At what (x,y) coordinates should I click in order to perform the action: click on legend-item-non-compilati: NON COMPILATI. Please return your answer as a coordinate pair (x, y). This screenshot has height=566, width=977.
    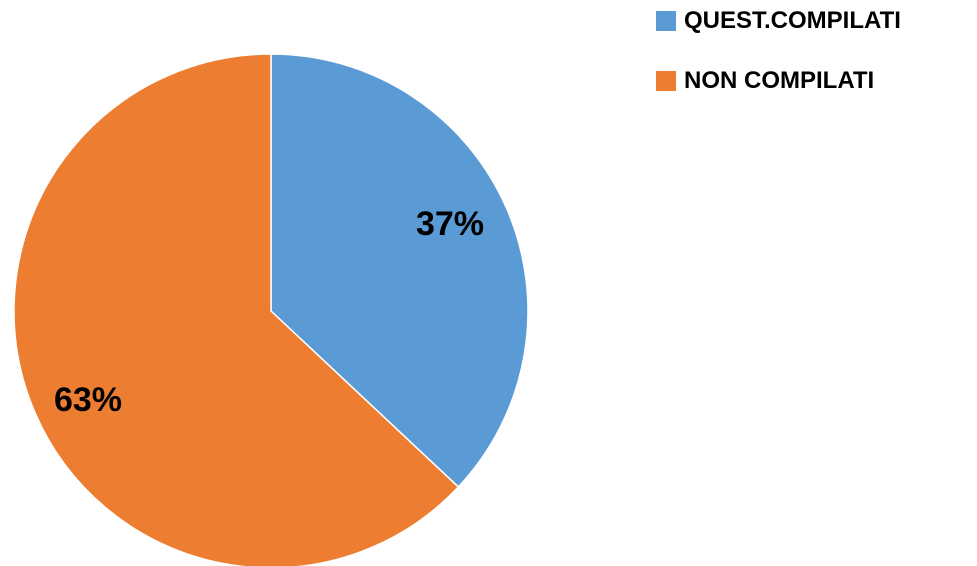
    Looking at the image, I should click on (778, 81).